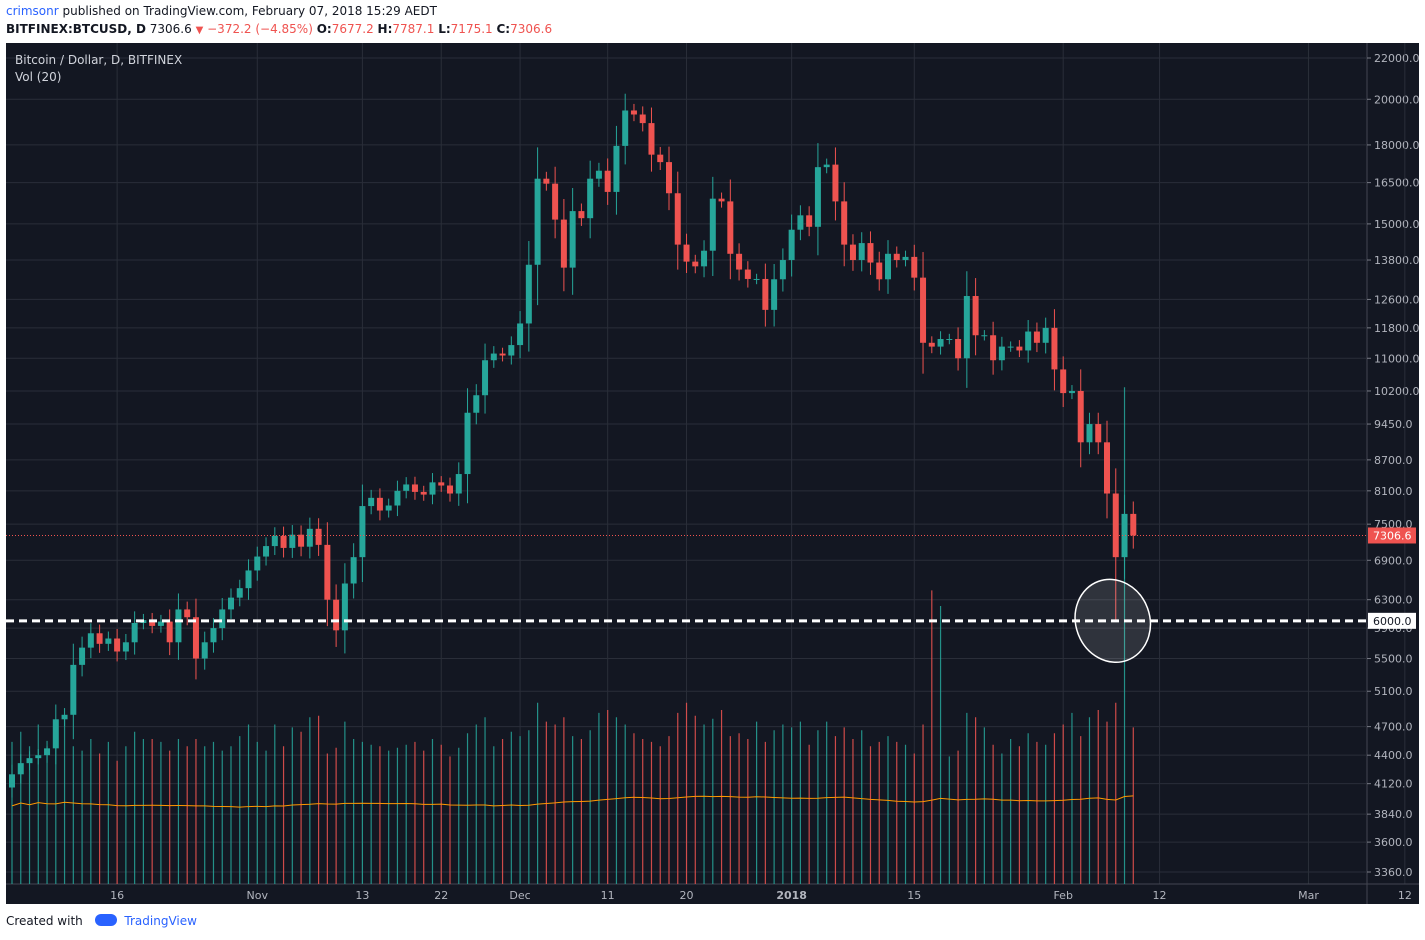 This screenshot has width=1425, height=940. What do you see at coordinates (531, 29) in the screenshot?
I see `close-value: 7306.6` at bounding box center [531, 29].